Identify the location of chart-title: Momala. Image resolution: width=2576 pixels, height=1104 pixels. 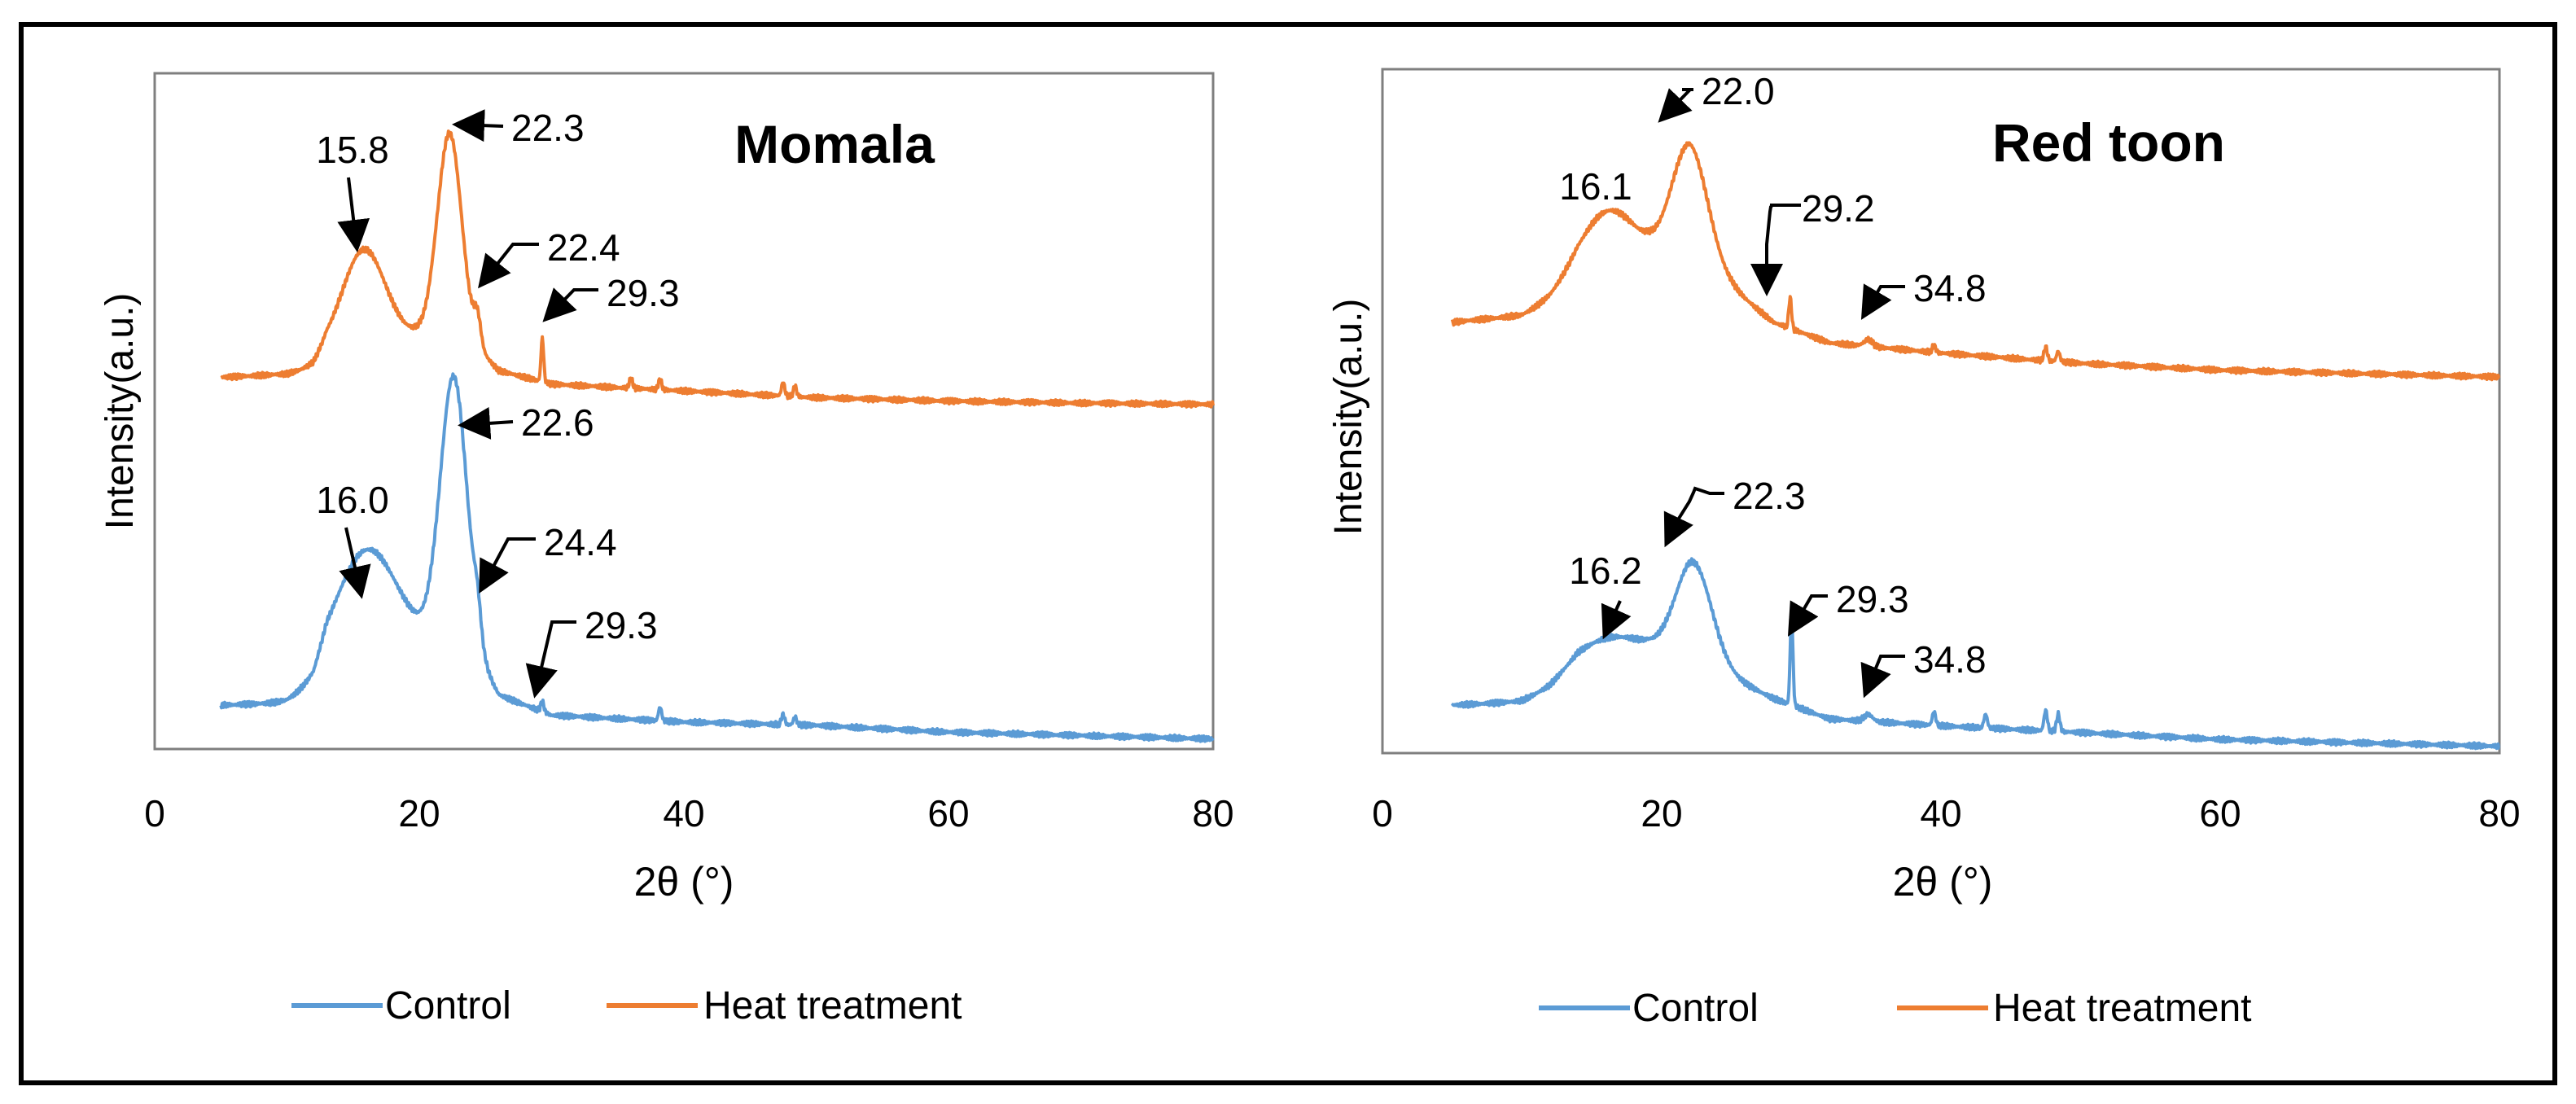
(834, 144).